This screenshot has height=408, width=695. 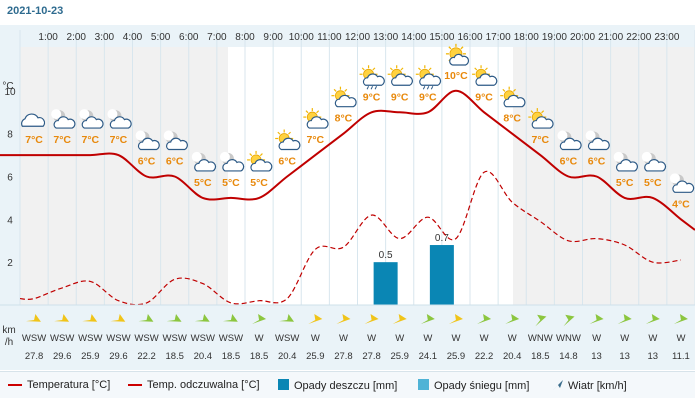 What do you see at coordinates (10, 263) in the screenshot?
I see `y-tick-label: 2` at bounding box center [10, 263].